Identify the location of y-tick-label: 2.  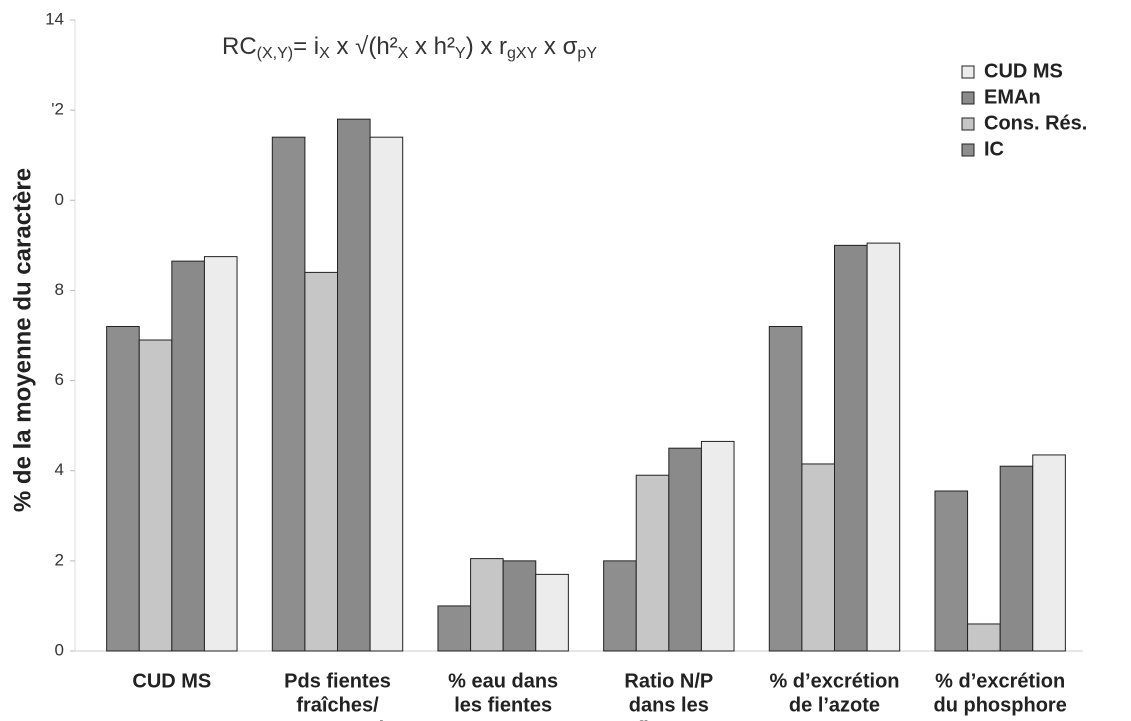
(59, 559).